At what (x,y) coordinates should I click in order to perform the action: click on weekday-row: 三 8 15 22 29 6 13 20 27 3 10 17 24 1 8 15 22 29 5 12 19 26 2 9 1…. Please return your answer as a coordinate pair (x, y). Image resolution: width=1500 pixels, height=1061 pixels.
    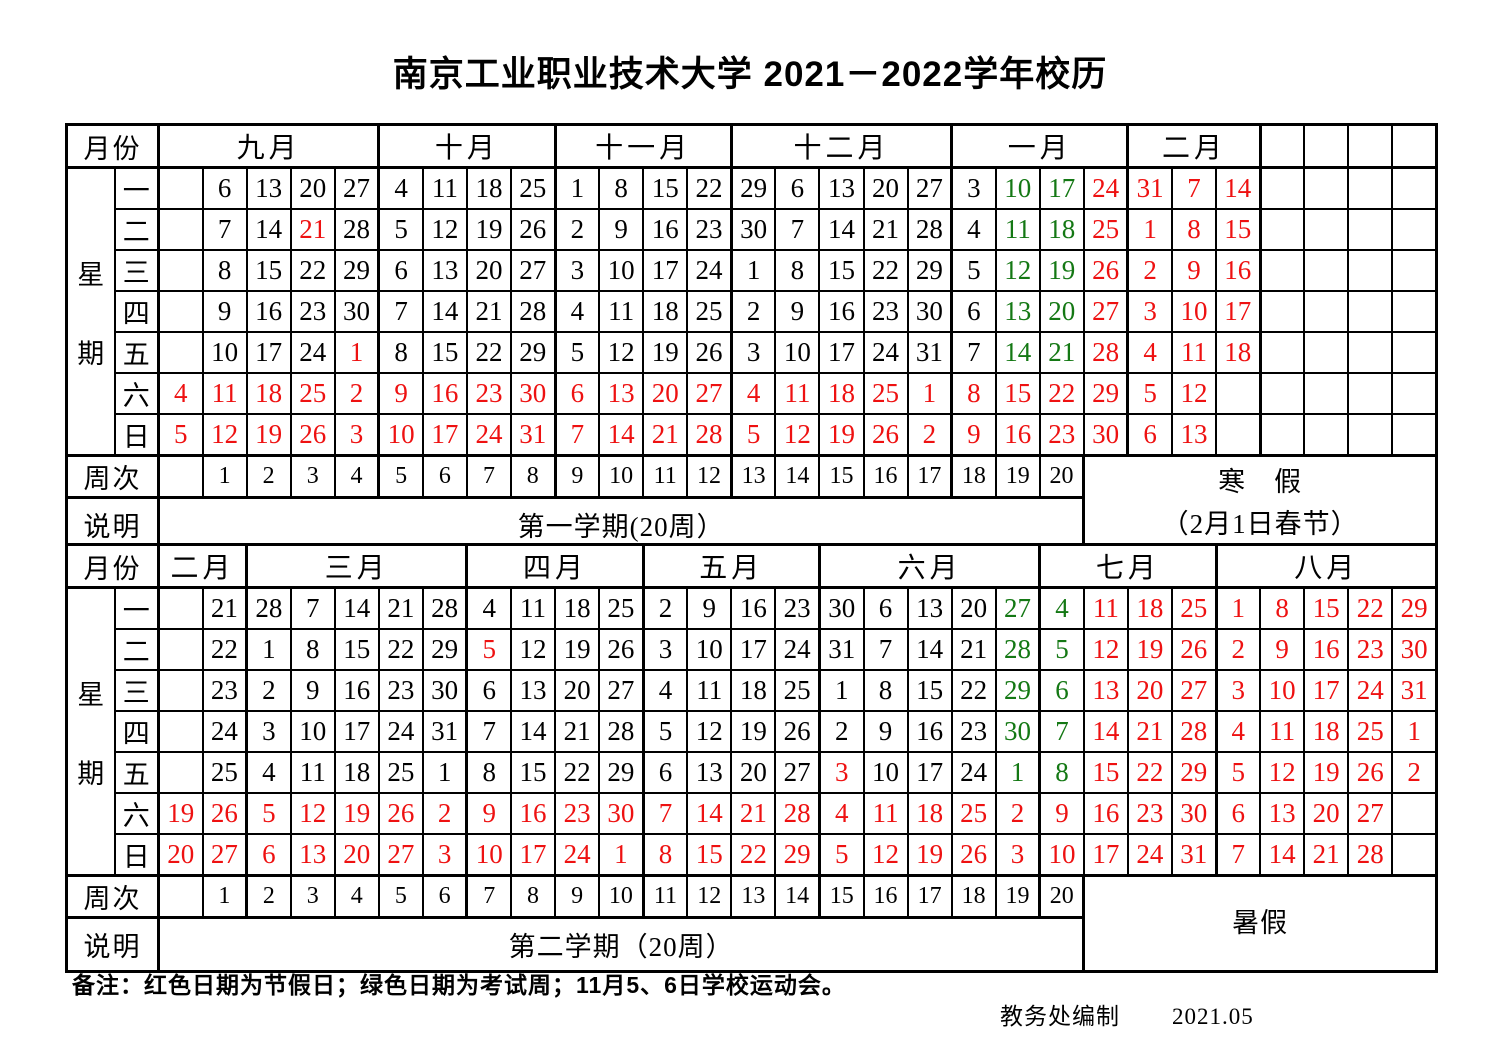
    Looking at the image, I should click on (752, 270).